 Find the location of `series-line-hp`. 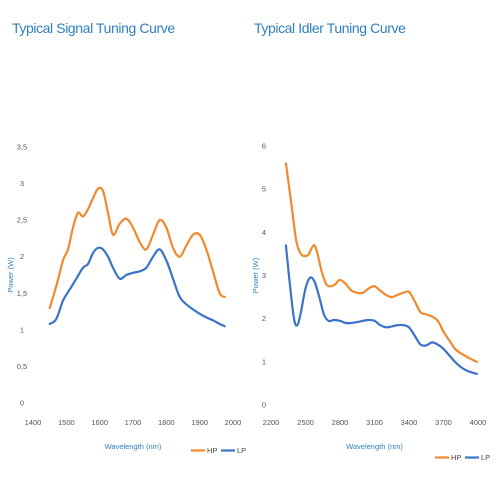

series-line-hp is located at coordinates (137, 247).